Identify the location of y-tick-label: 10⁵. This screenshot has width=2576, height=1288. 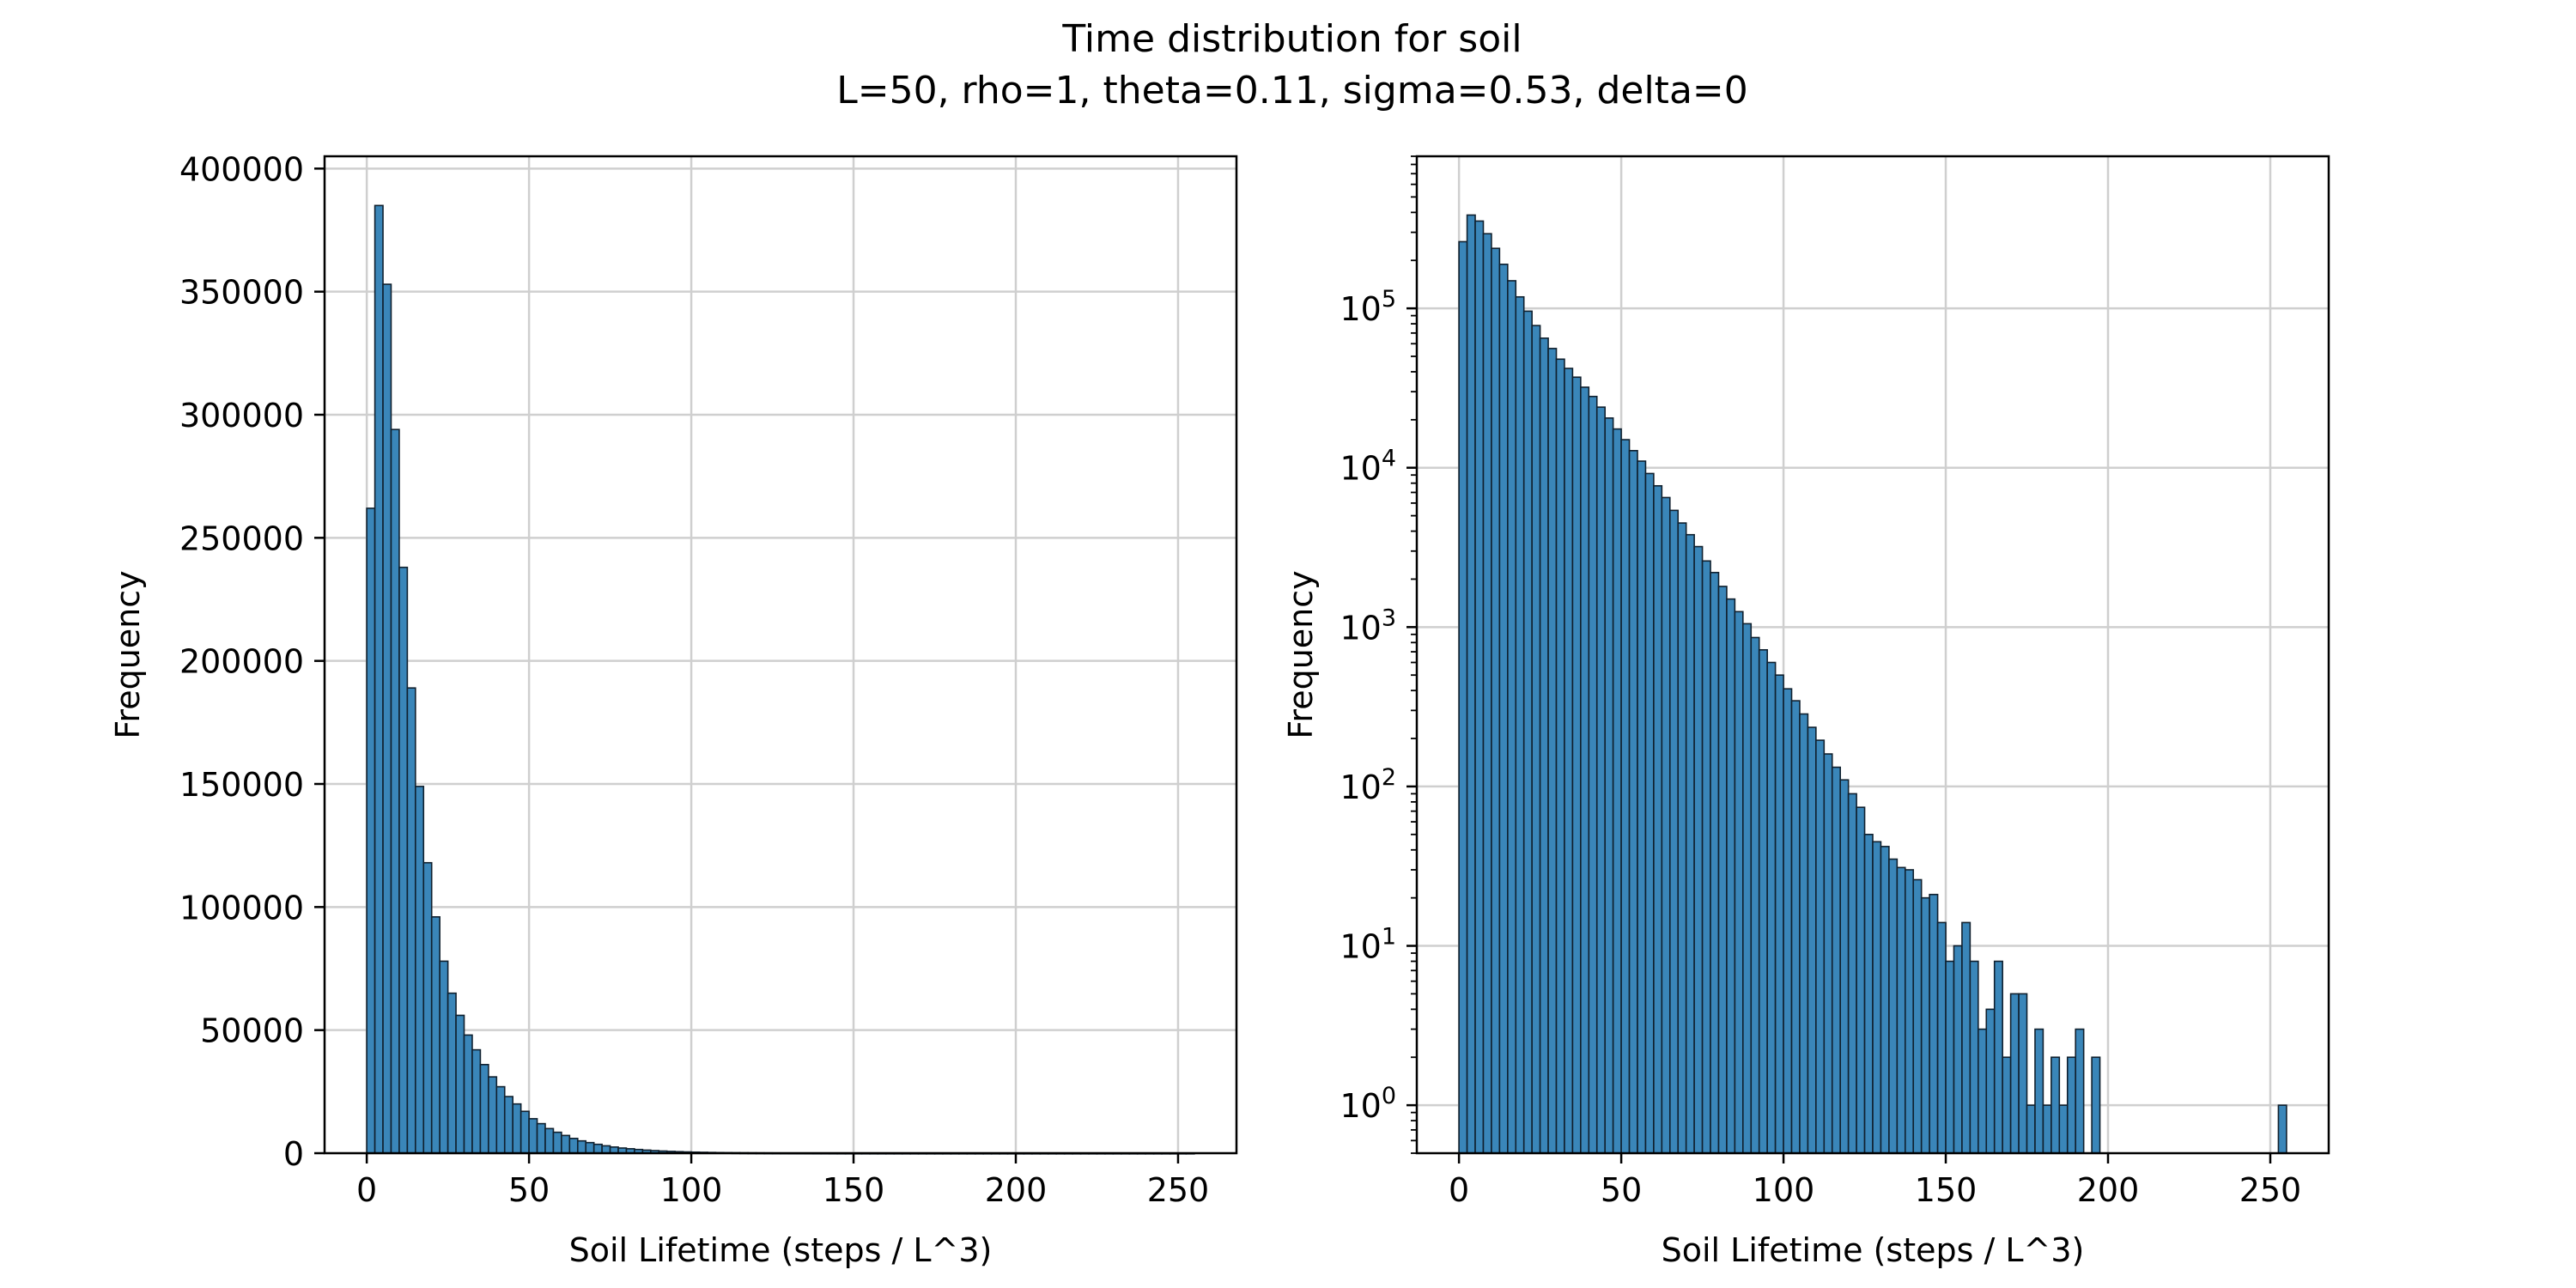
(1368, 307).